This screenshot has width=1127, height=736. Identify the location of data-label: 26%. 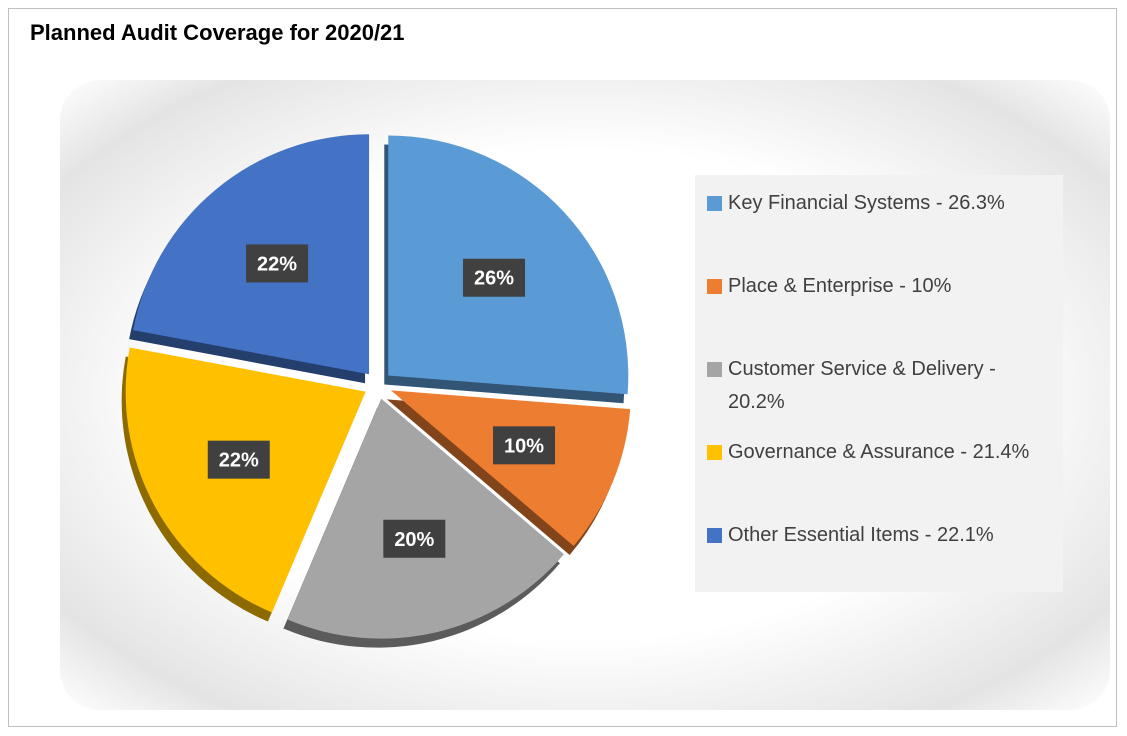
(494, 279).